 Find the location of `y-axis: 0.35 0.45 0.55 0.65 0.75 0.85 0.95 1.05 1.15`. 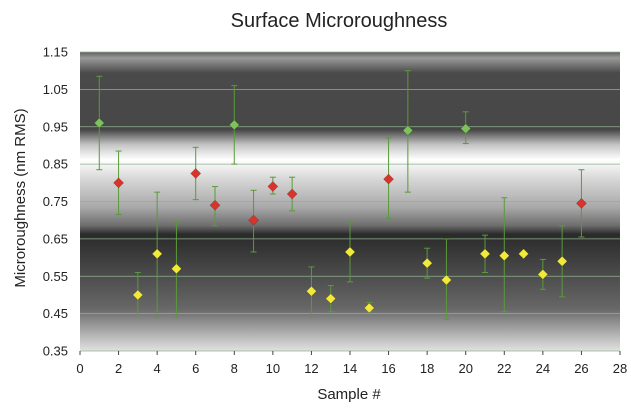

y-axis: 0.35 0.45 0.55 0.65 0.75 0.85 0.95 1.05 1.15 is located at coordinates (55, 202).